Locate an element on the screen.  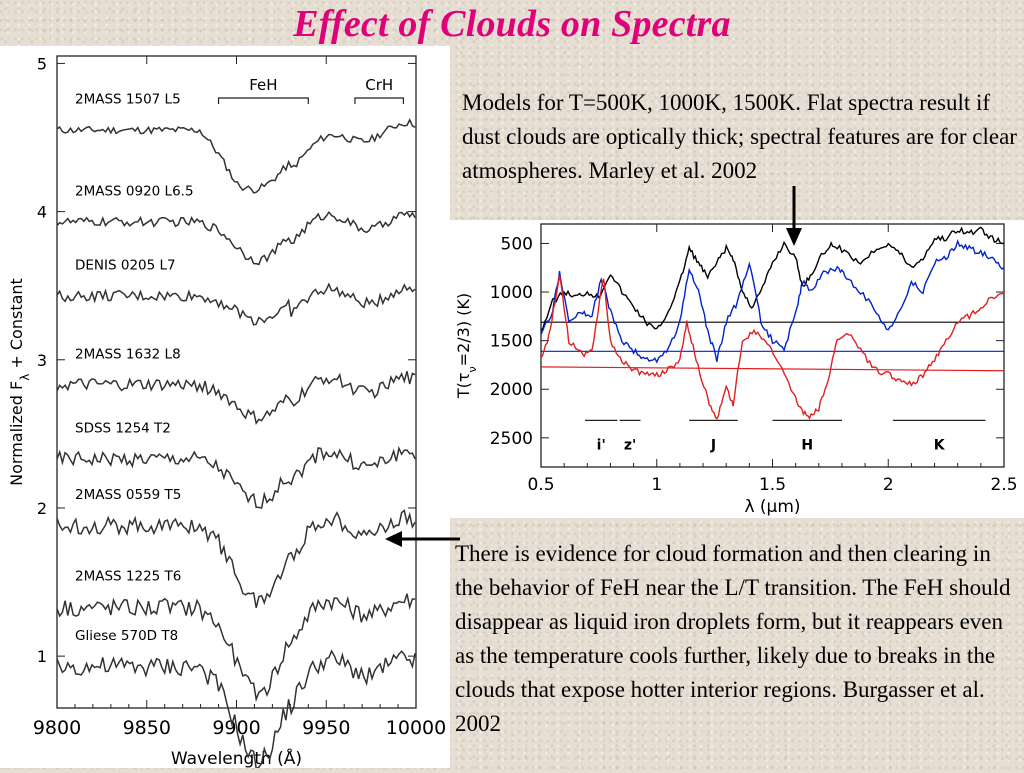
x-tick-label: 9800 is located at coordinates (57, 728).